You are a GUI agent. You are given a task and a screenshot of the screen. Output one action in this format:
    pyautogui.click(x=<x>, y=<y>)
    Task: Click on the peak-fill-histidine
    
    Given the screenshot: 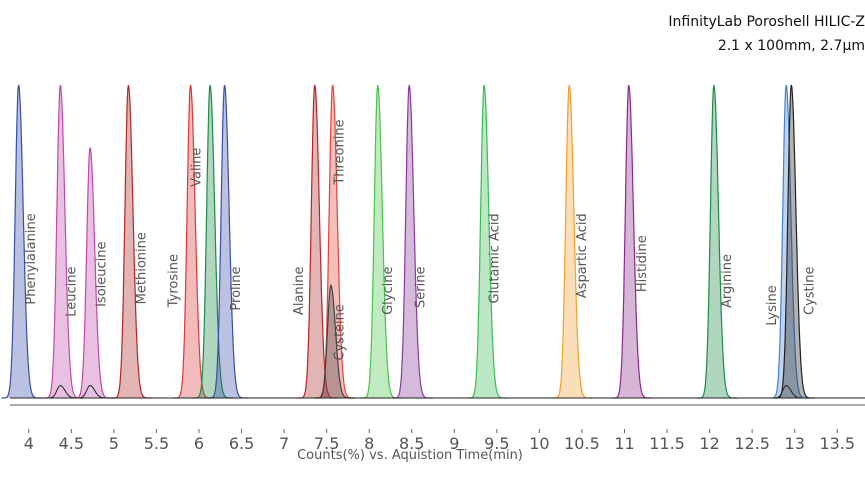 What is the action you would take?
    pyautogui.click(x=632, y=241)
    